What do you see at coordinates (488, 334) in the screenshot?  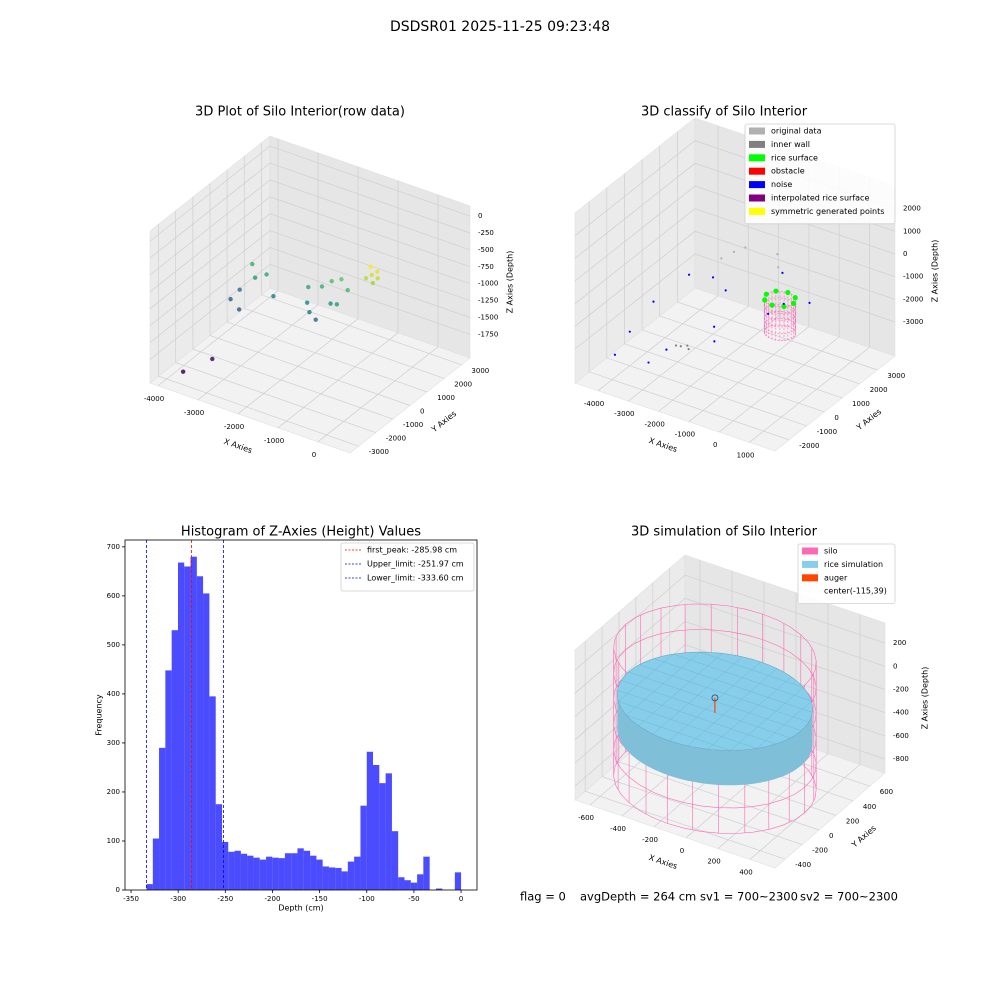 I see `z-tick-label: -1750` at bounding box center [488, 334].